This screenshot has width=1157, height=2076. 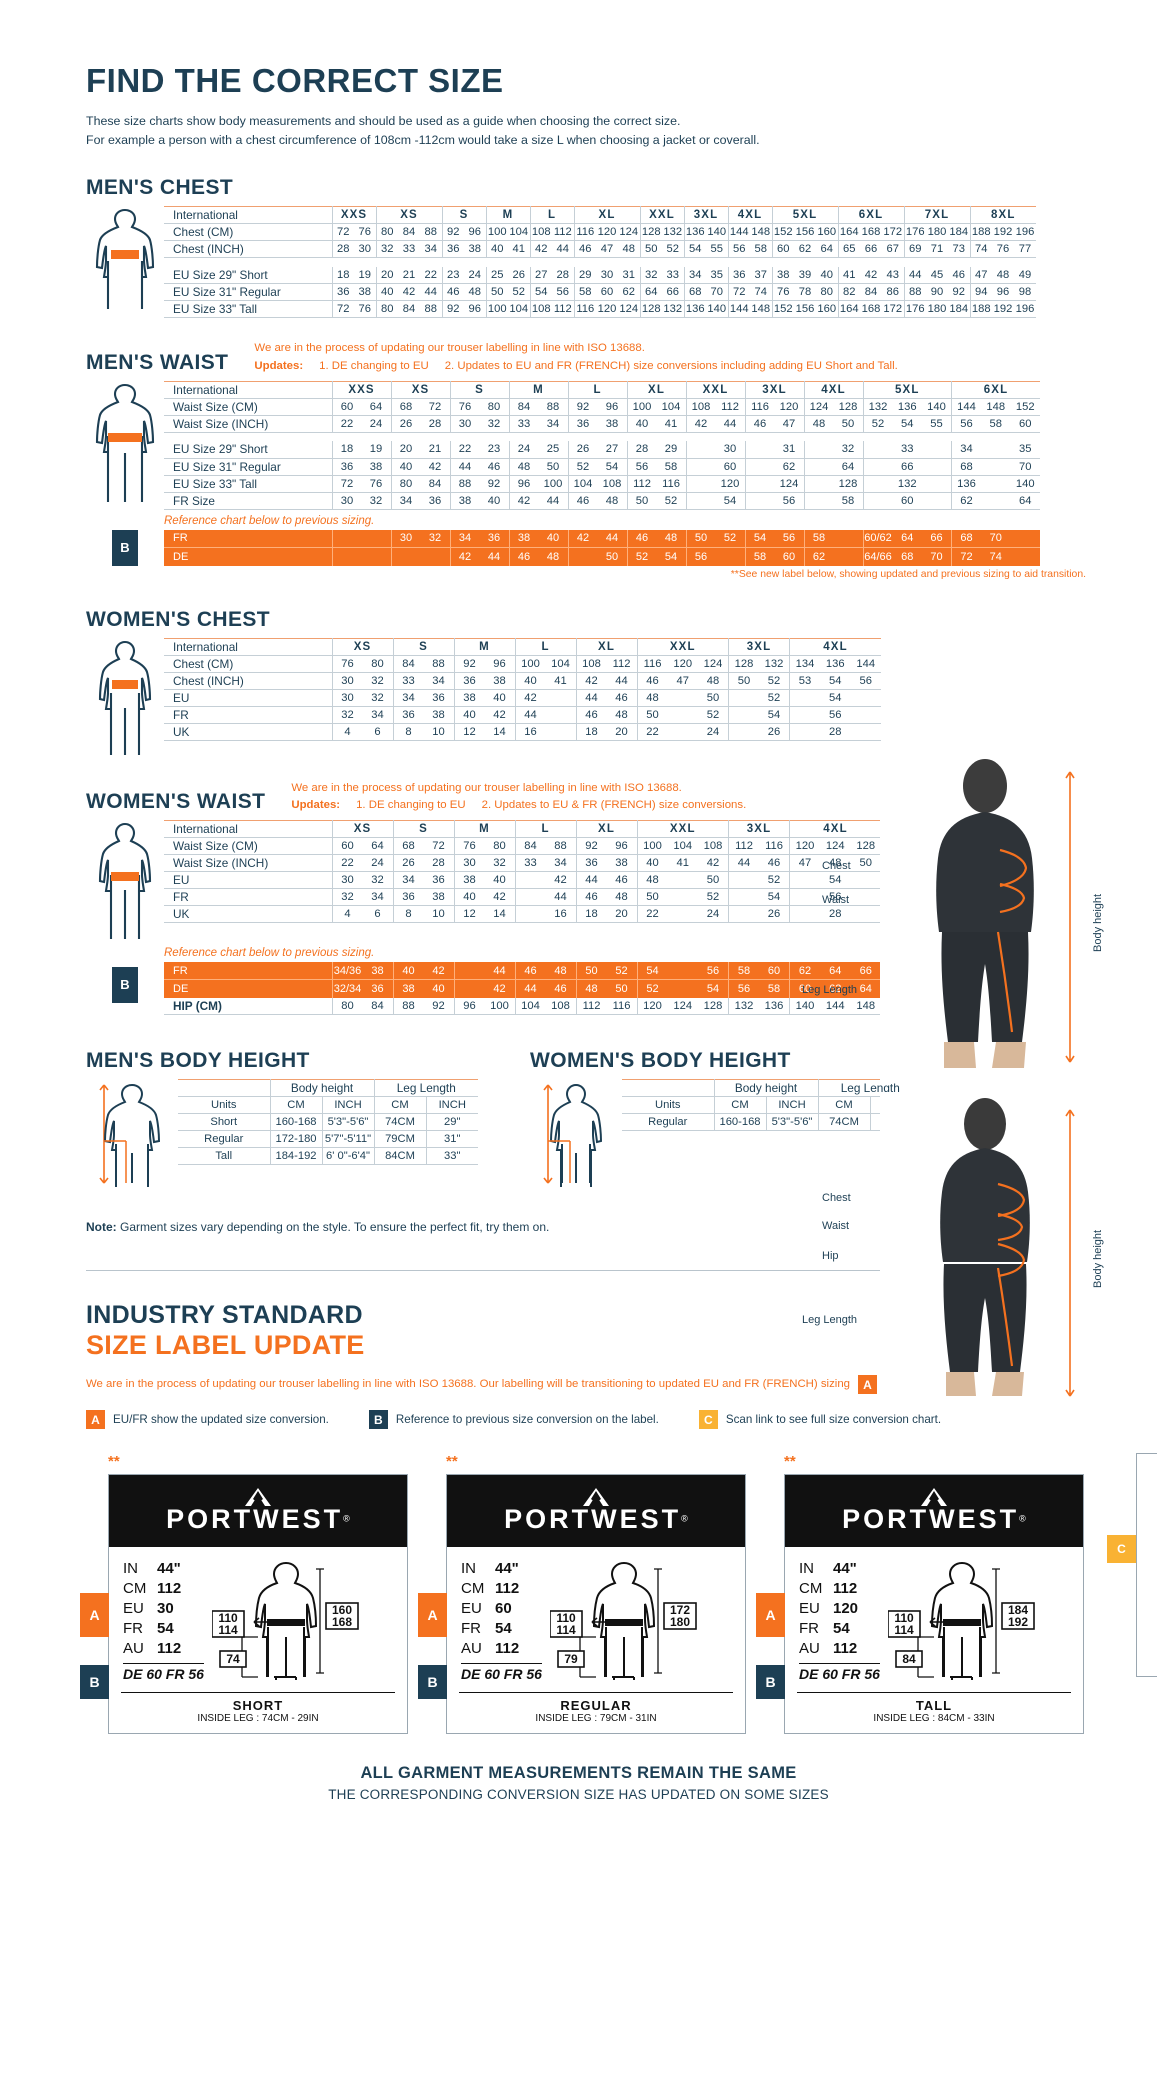 What do you see at coordinates (606, 215) in the screenshot?
I see `size-group-header: XL` at bounding box center [606, 215].